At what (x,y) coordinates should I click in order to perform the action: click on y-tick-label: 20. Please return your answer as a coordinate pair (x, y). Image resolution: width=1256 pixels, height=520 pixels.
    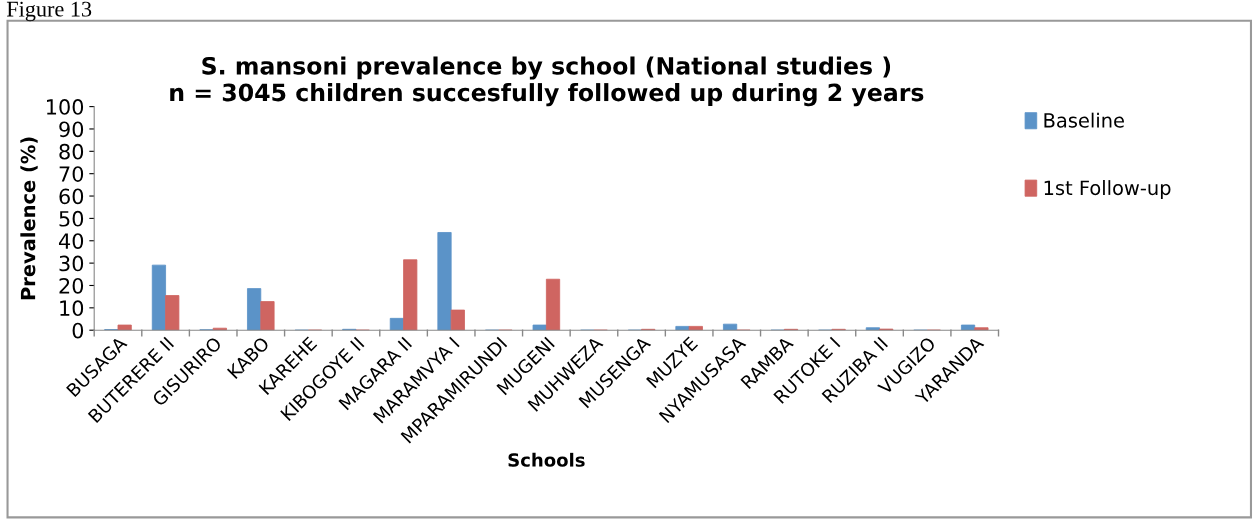
    Looking at the image, I should click on (71, 285).